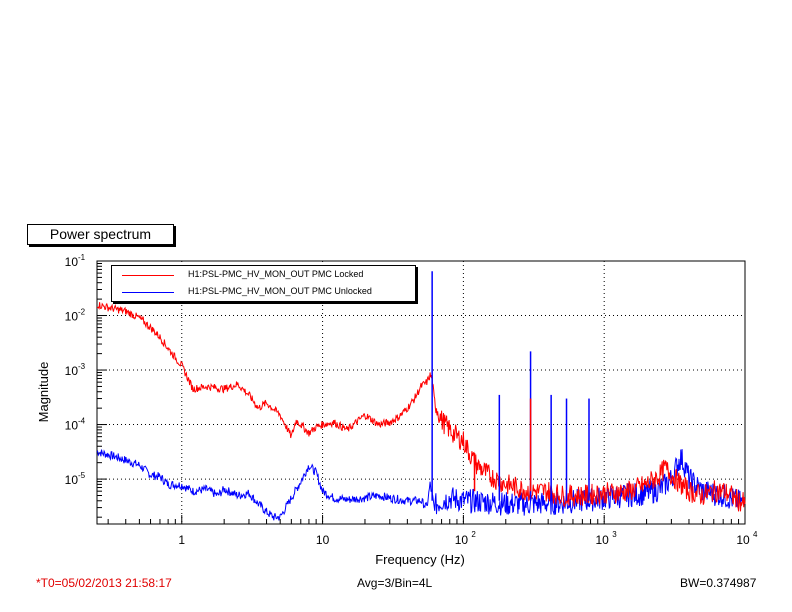 The image size is (792, 612). What do you see at coordinates (43, 392) in the screenshot?
I see `y-axis-label: Magnitude` at bounding box center [43, 392].